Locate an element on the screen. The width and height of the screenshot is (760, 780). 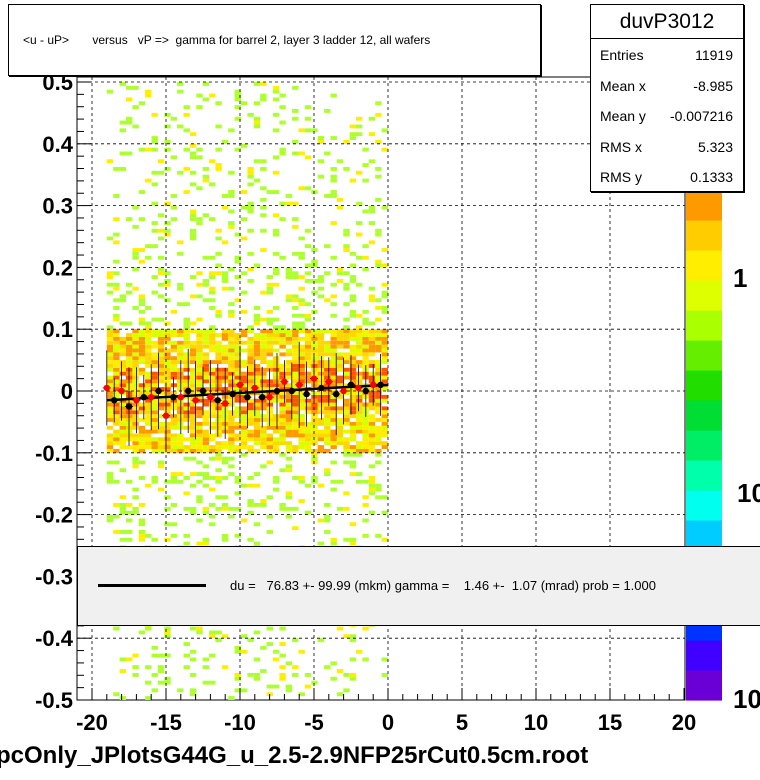
profile-red-point is located at coordinates (107, 388).